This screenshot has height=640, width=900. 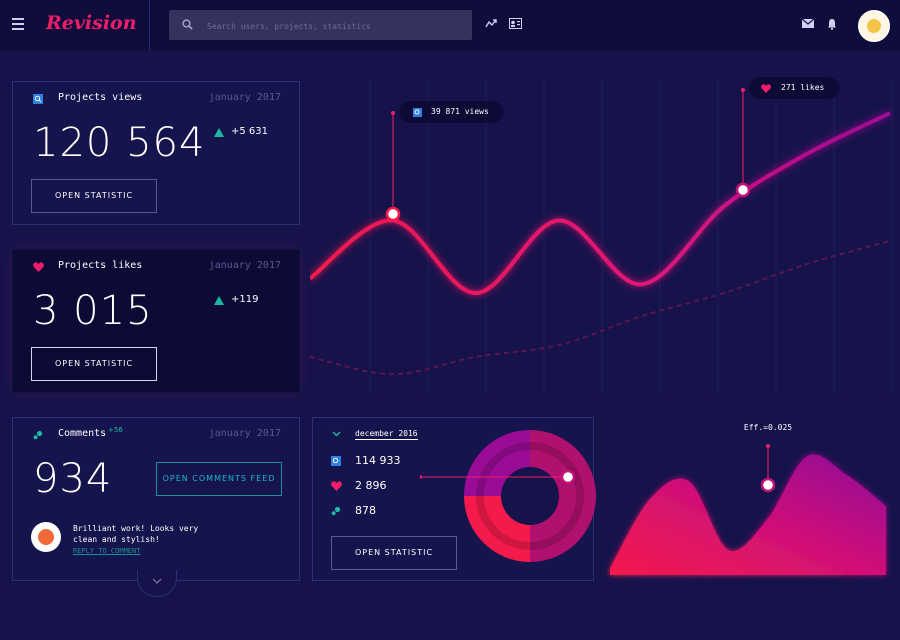 I want to click on search-bar, so click(x=320, y=25).